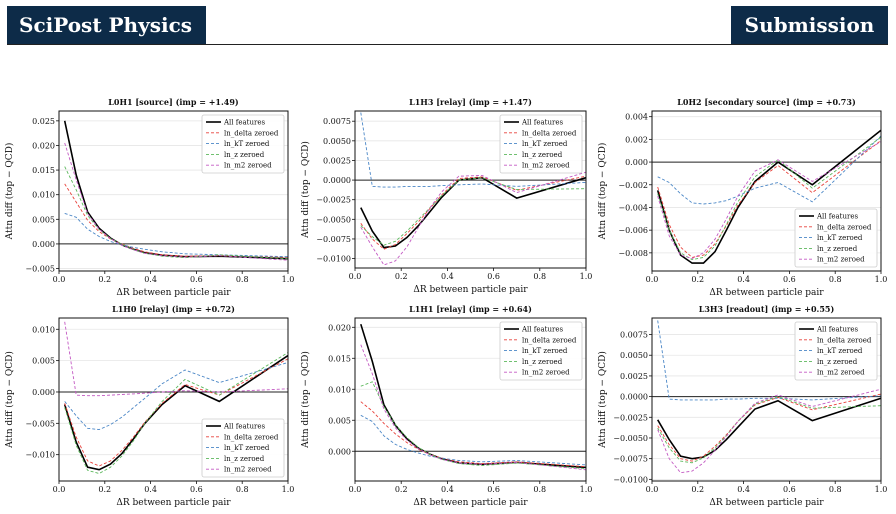 Image resolution: width=896 pixels, height=514 pixels. Describe the element at coordinates (636, 117) in the screenshot. I see `y-tick-label: 0.004` at that location.